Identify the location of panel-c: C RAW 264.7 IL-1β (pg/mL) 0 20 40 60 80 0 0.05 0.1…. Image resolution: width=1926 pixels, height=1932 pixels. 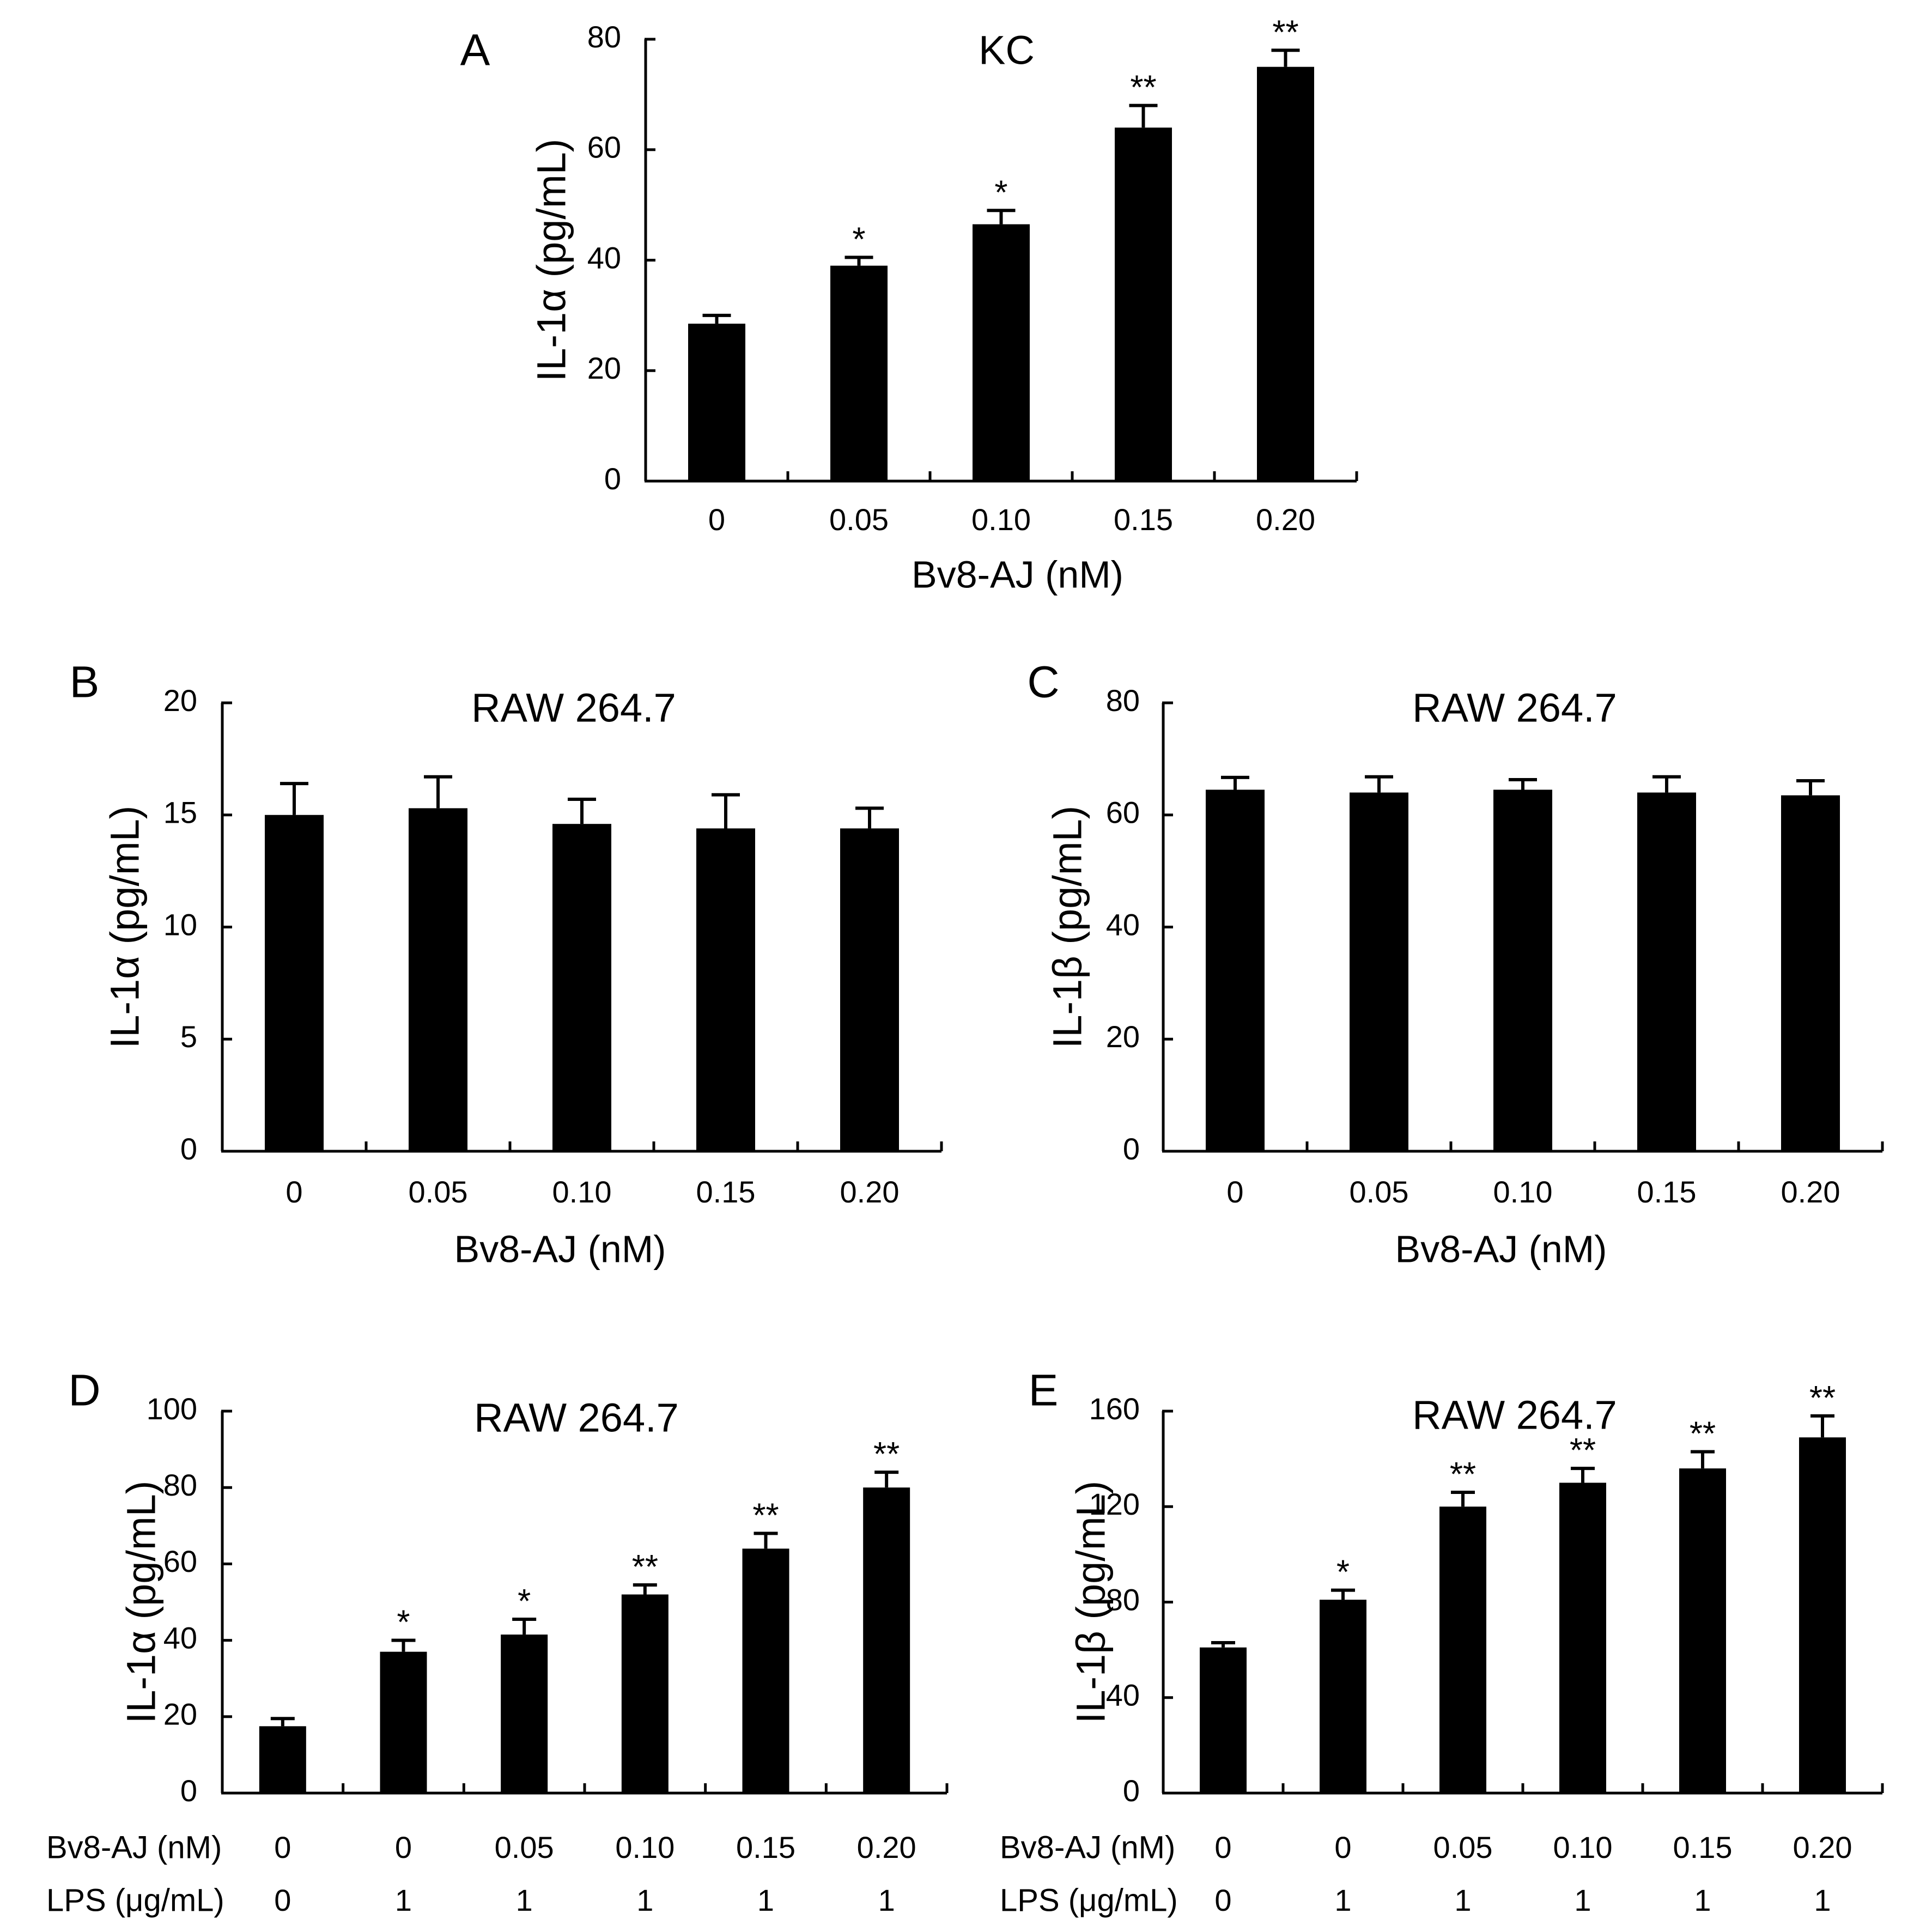
(1455, 964).